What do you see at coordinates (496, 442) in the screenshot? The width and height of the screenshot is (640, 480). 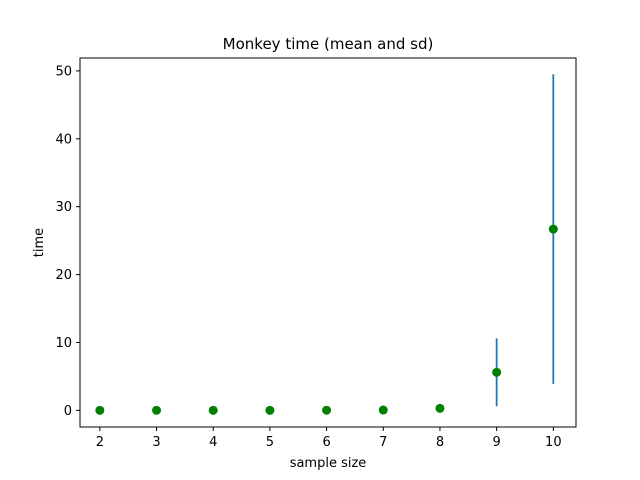 I see `x-tick-label: 9` at bounding box center [496, 442].